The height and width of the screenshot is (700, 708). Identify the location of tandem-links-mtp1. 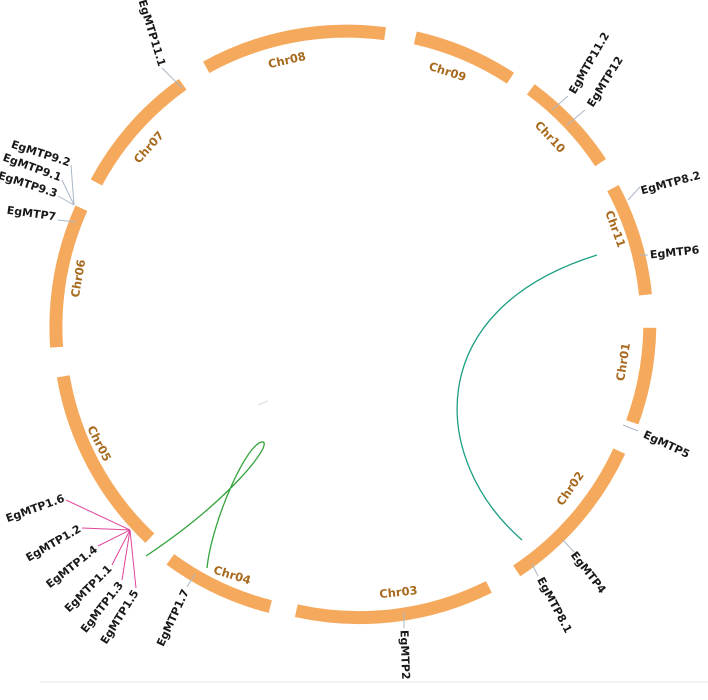
(101, 544).